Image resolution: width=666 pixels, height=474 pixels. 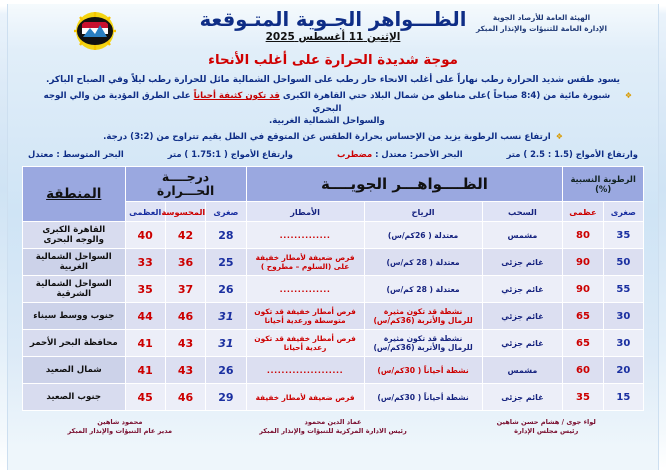 I want to click on cell-humidity-min: 50, so click(x=623, y=262).